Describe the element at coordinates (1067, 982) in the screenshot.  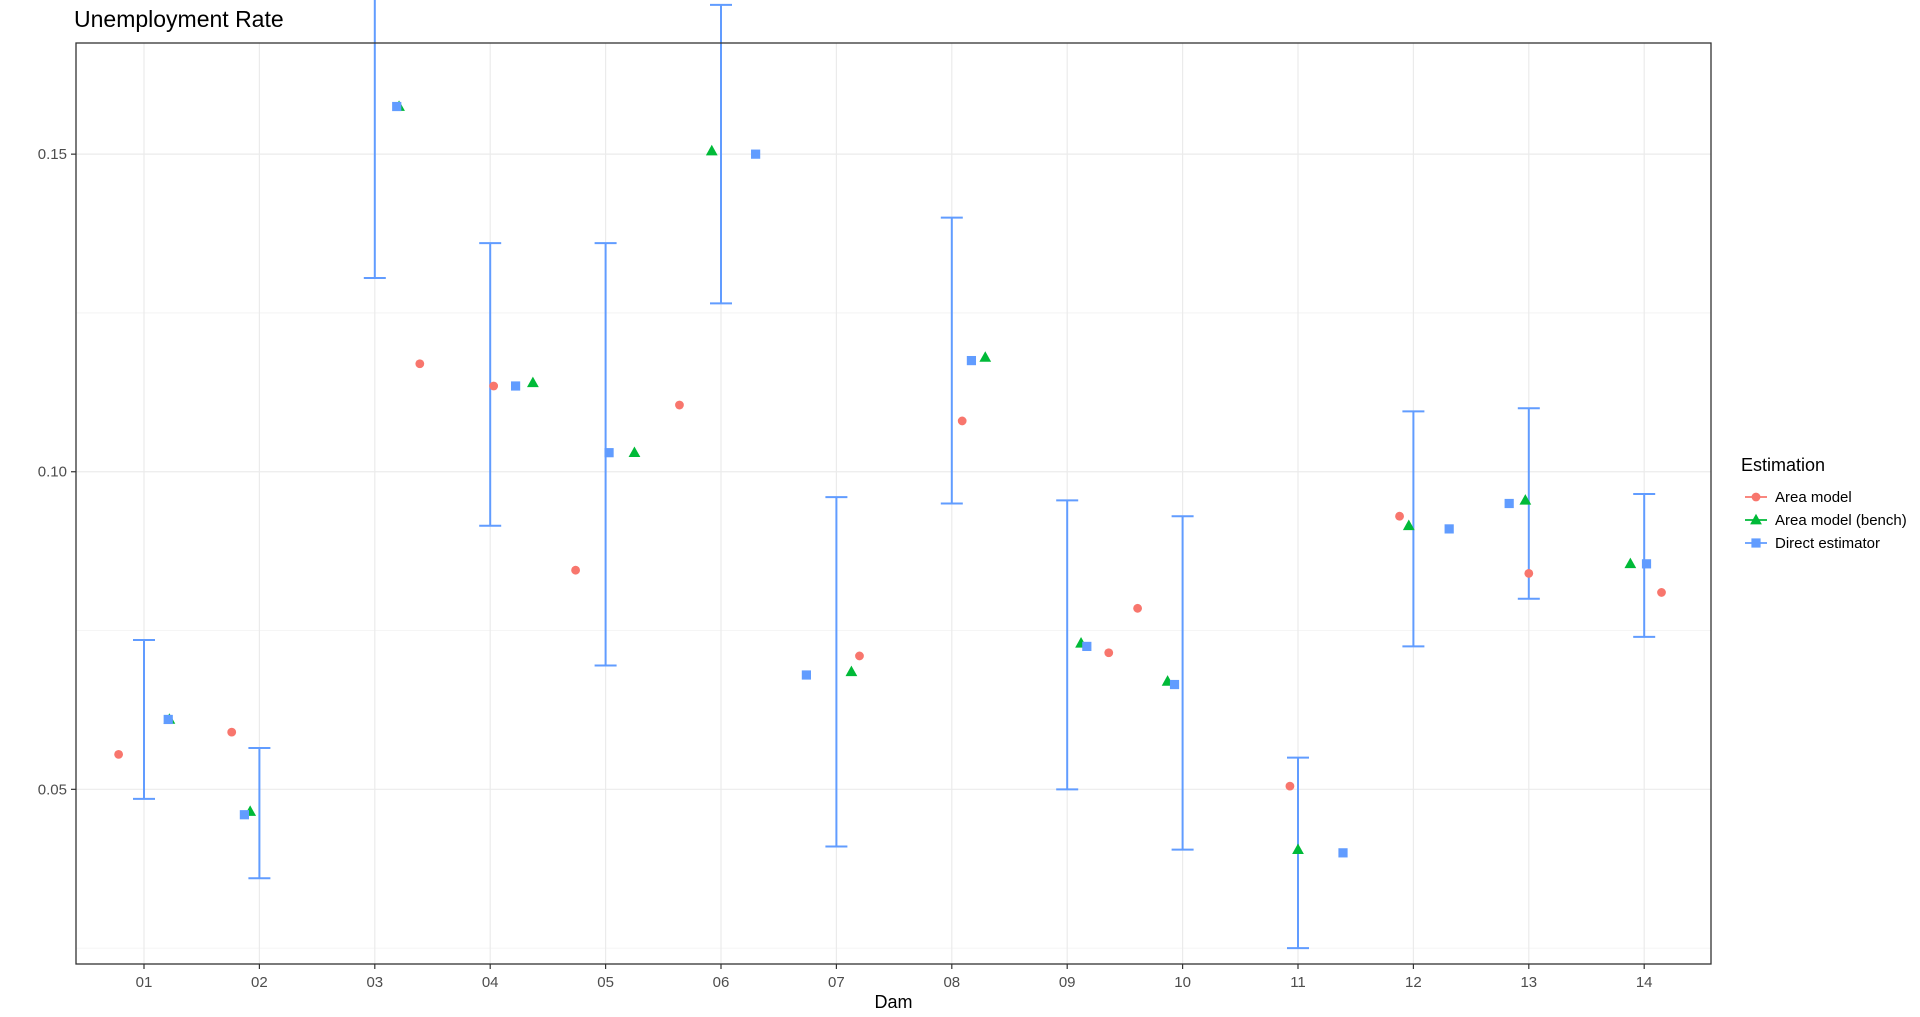
I see `x-tick-label: 09` at that location.